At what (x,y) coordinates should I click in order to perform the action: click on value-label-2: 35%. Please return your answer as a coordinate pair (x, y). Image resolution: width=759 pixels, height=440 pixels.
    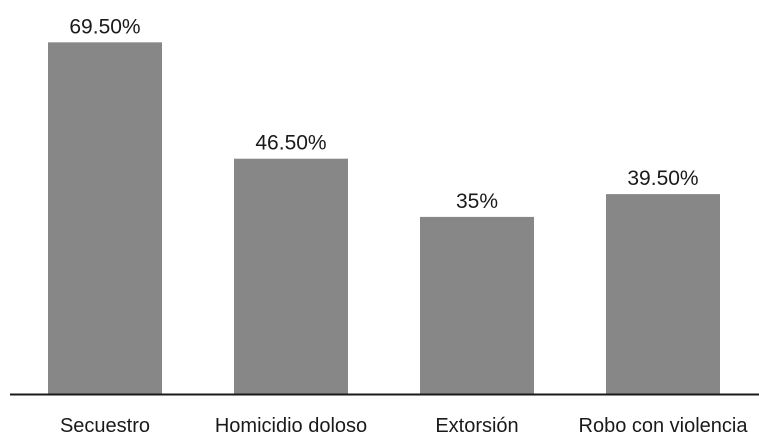
    Looking at the image, I should click on (477, 201).